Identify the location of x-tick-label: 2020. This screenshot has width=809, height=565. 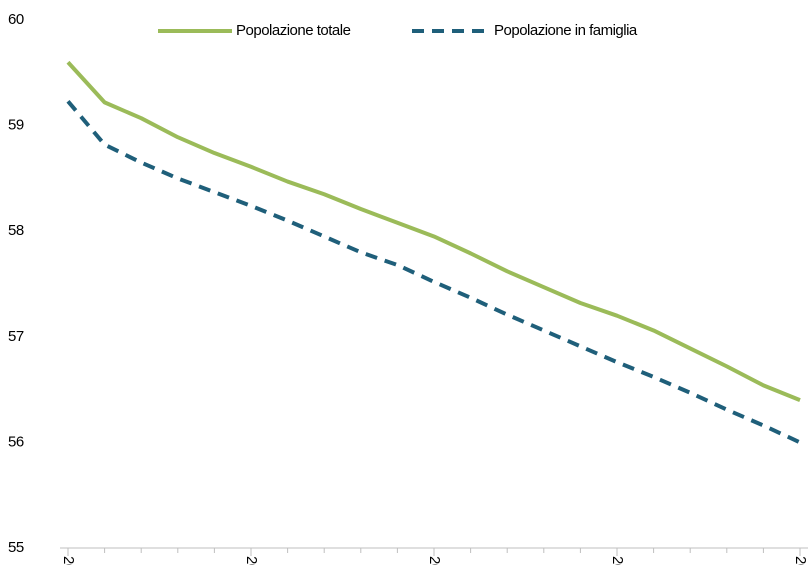
(68, 560).